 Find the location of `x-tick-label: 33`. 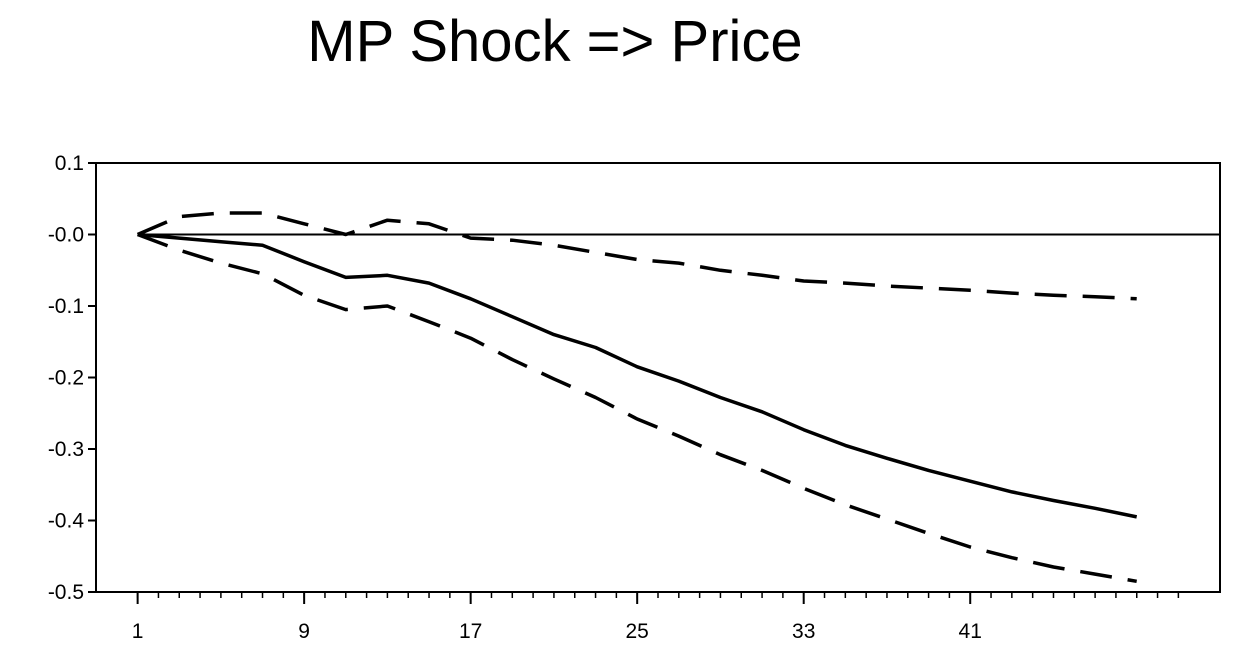

x-tick-label: 33 is located at coordinates (803, 631).